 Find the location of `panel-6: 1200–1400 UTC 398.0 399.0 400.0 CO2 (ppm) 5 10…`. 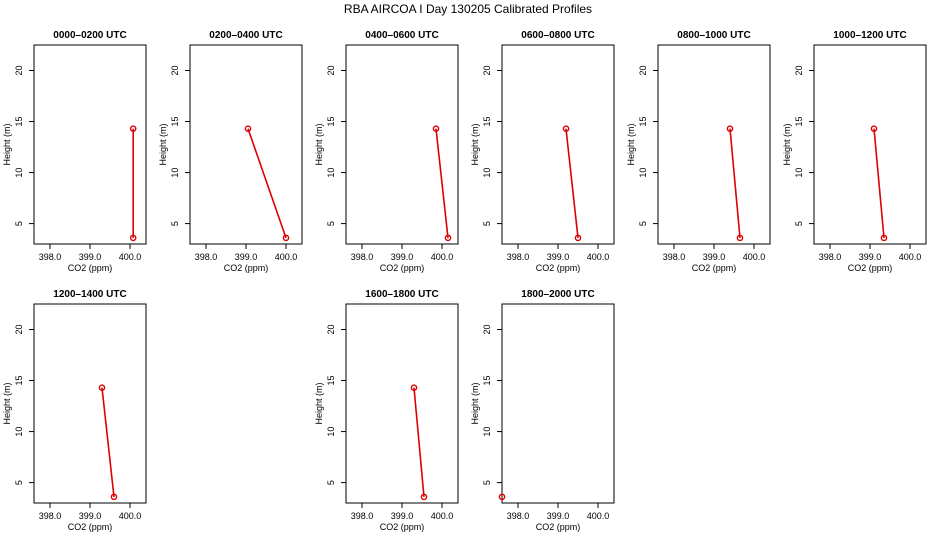

panel-6: 1200–1400 UTC 398.0 399.0 400.0 CO2 (ppm) 5 10… is located at coordinates (74, 410).